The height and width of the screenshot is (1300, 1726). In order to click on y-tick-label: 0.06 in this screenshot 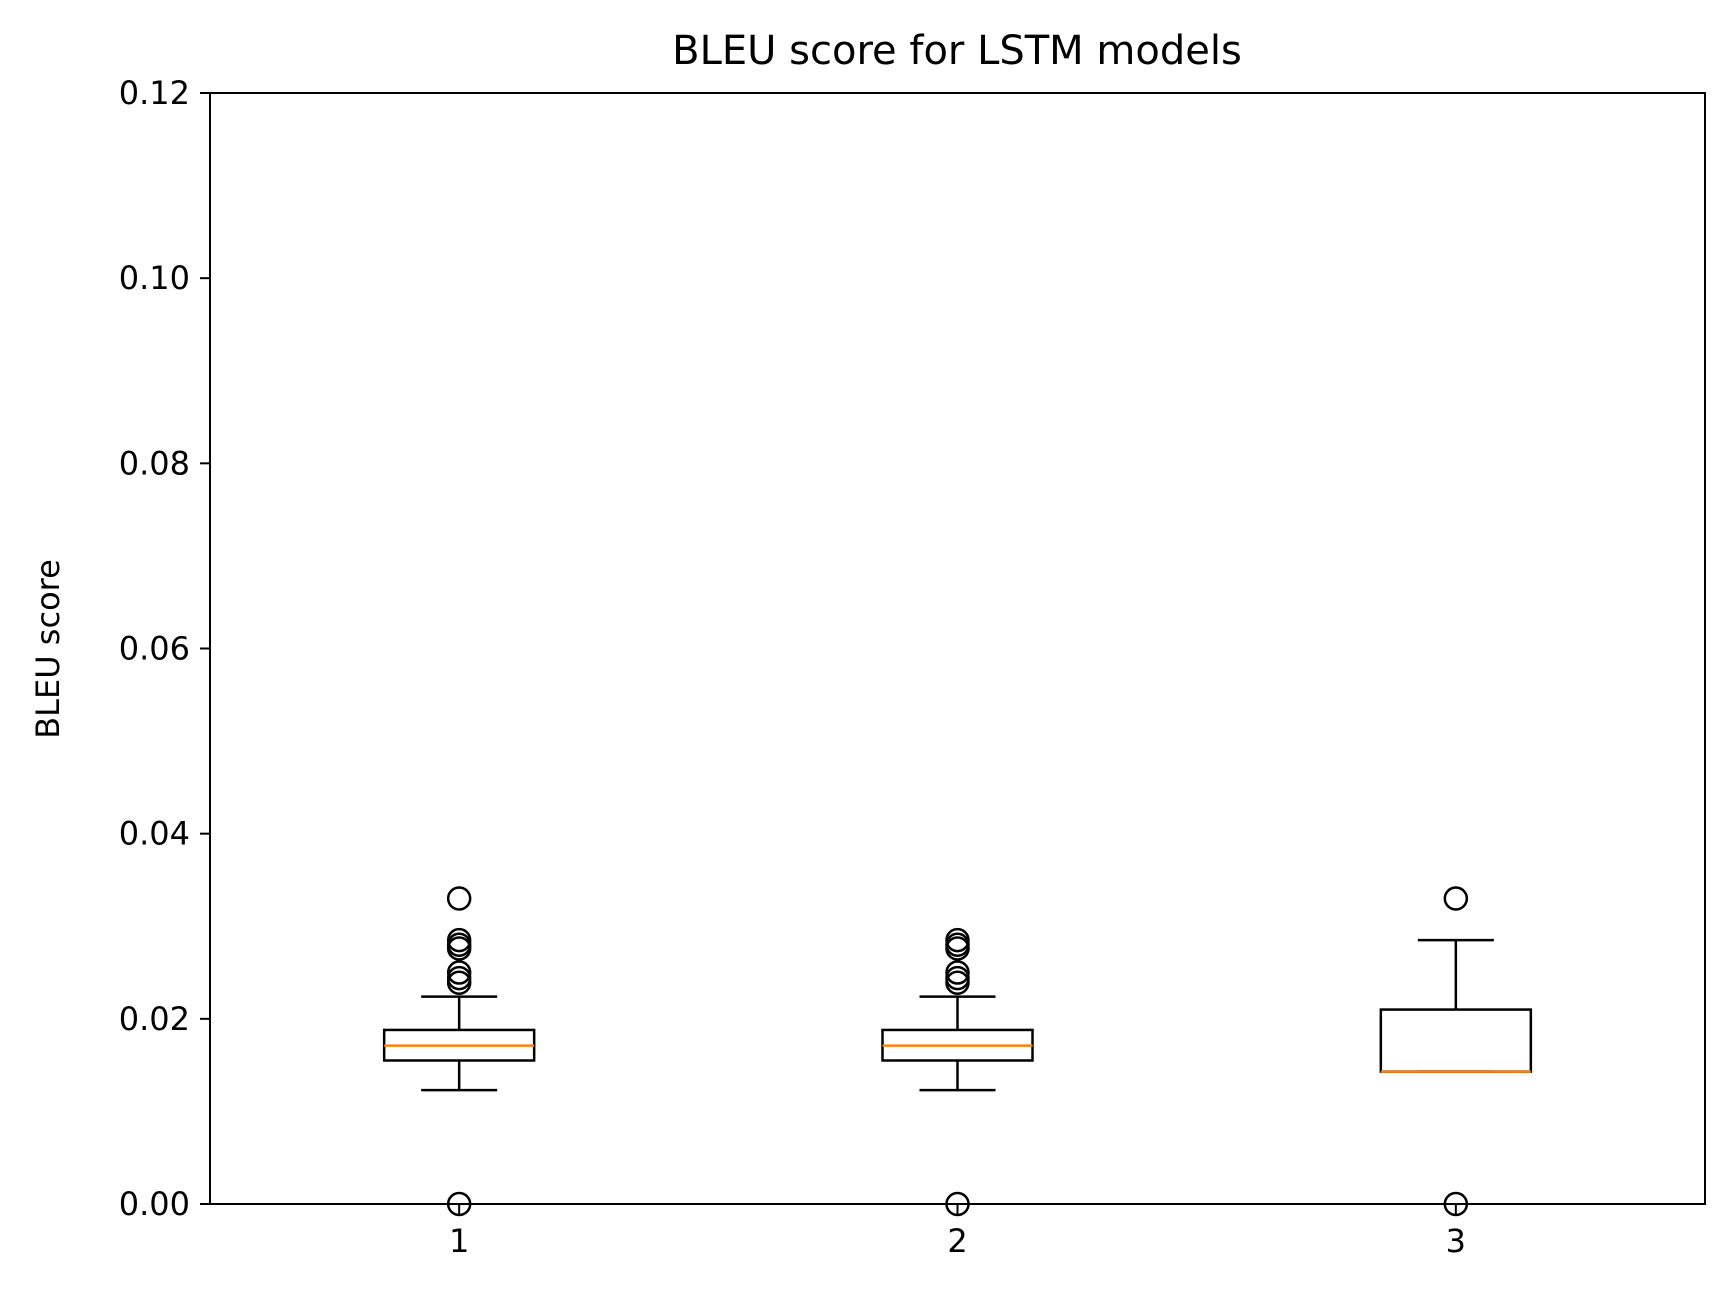, I will do `click(154, 649)`.